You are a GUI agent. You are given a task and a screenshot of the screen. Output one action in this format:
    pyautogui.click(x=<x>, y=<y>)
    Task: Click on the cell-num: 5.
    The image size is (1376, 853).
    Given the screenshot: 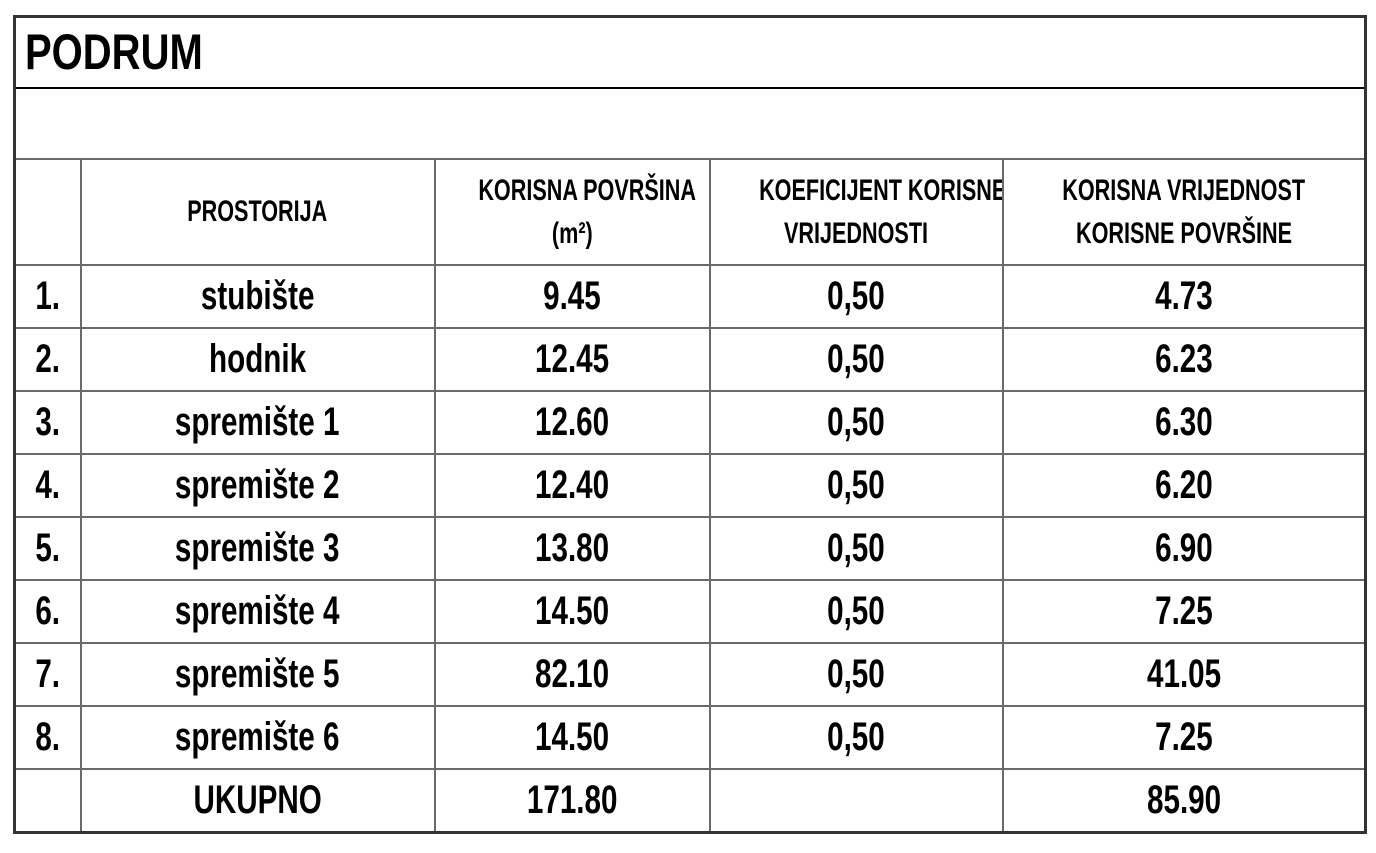 What is the action you would take?
    pyautogui.click(x=47, y=548)
    